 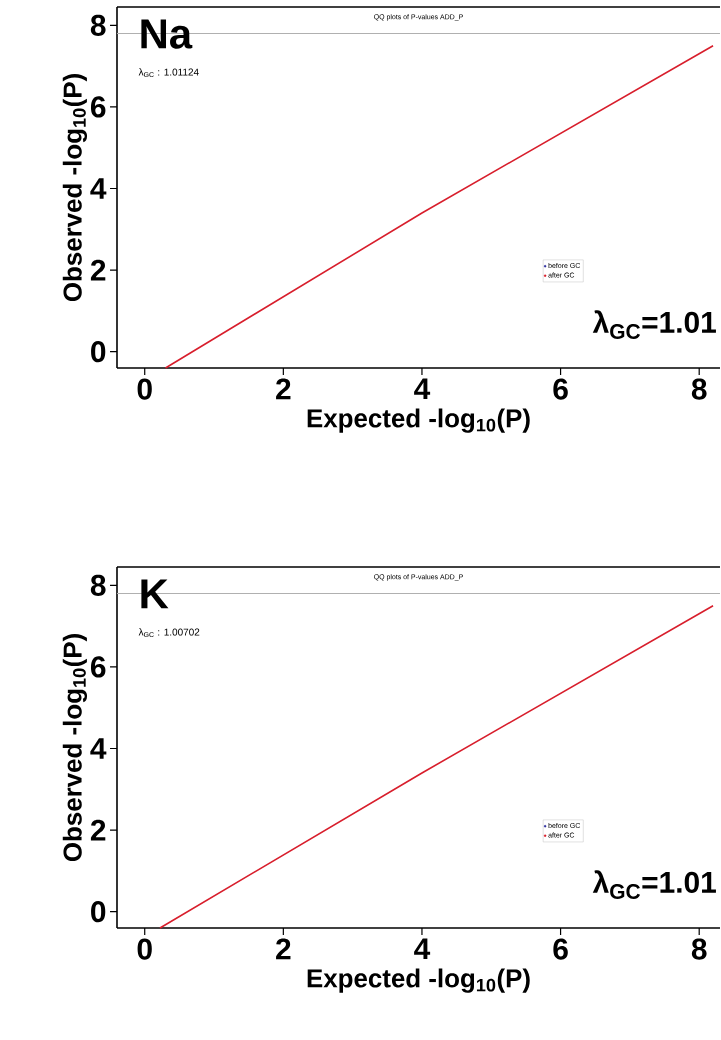 I want to click on annotation: λ$_{GC}$ : 1.00702, so click(x=169, y=633).